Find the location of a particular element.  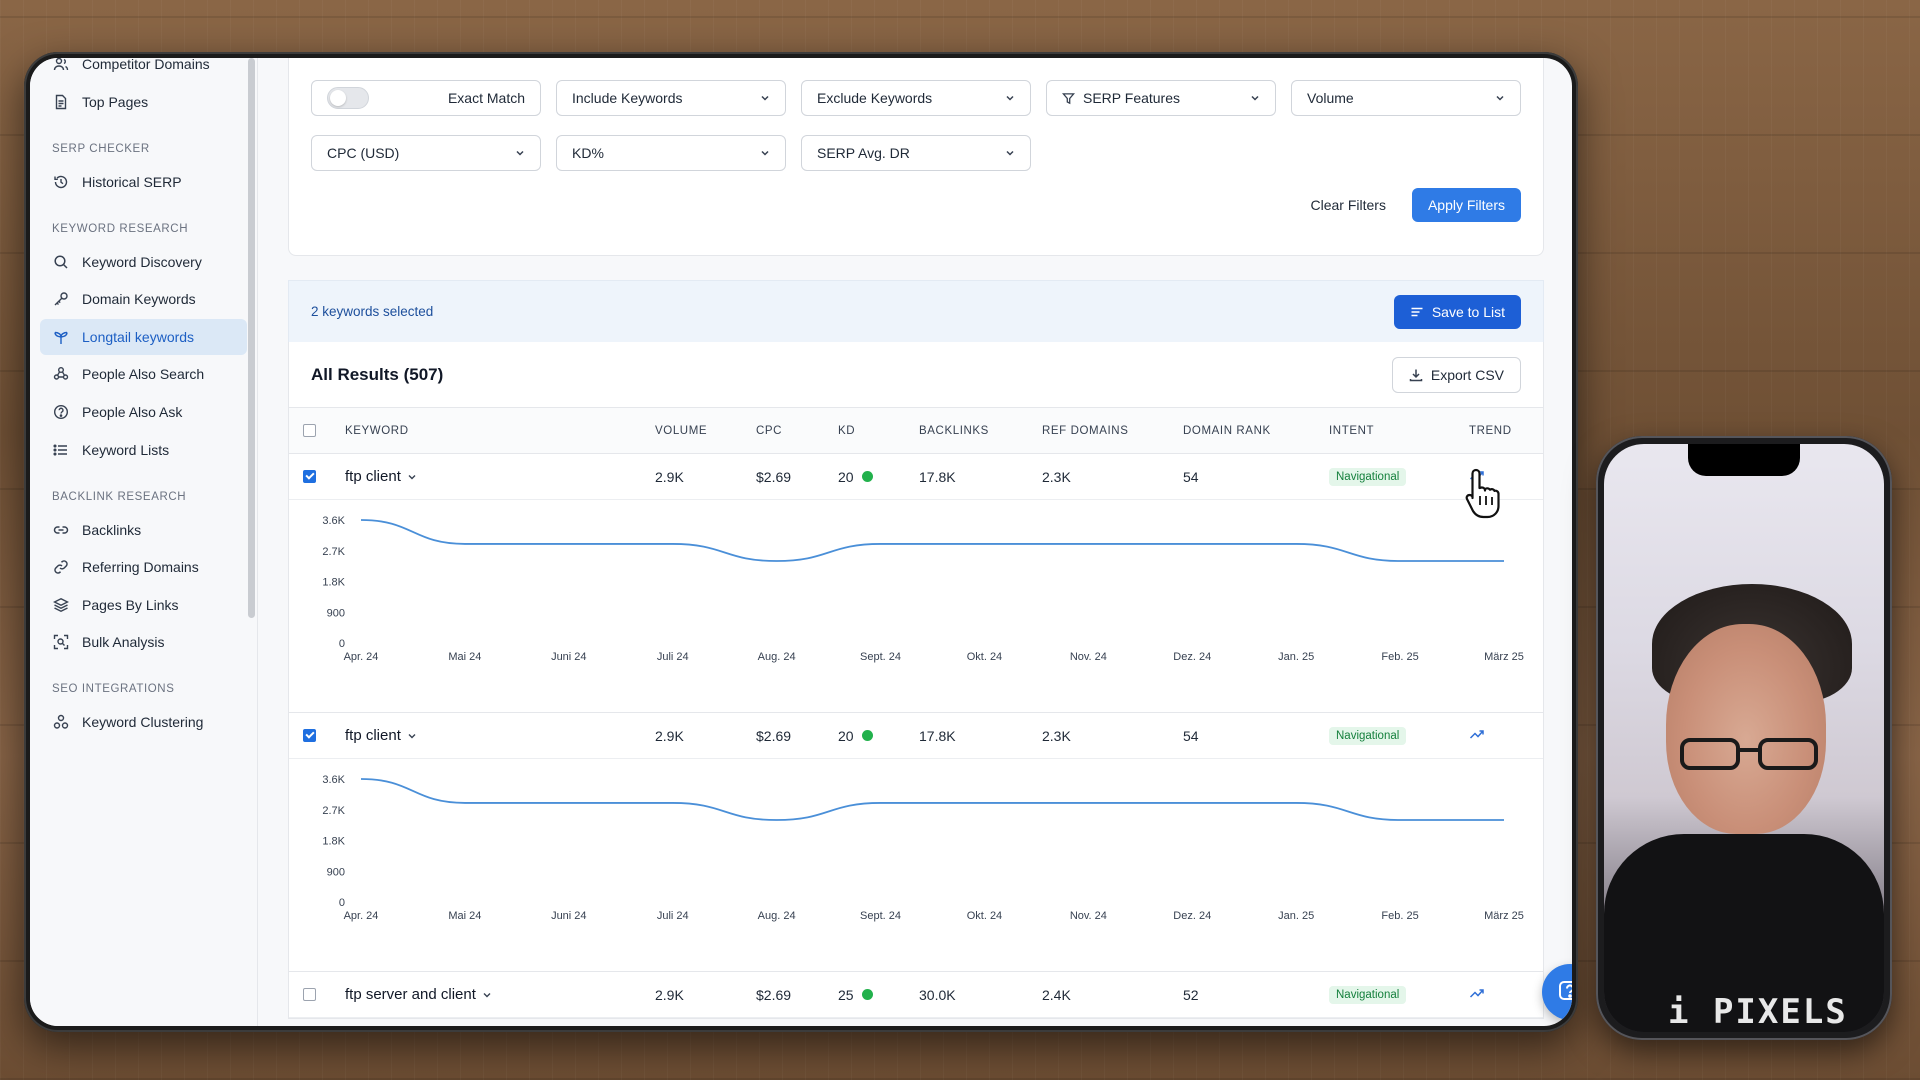

cpc-cell: $2.69 is located at coordinates (774, 476).